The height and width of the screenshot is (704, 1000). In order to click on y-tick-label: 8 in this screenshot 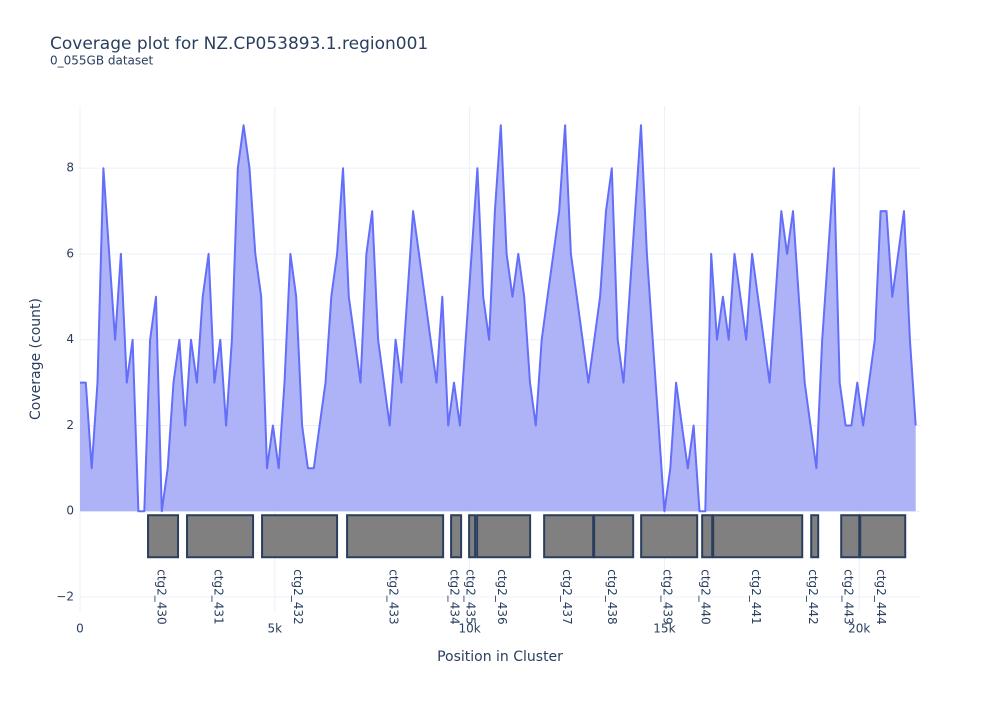, I will do `click(70, 168)`.